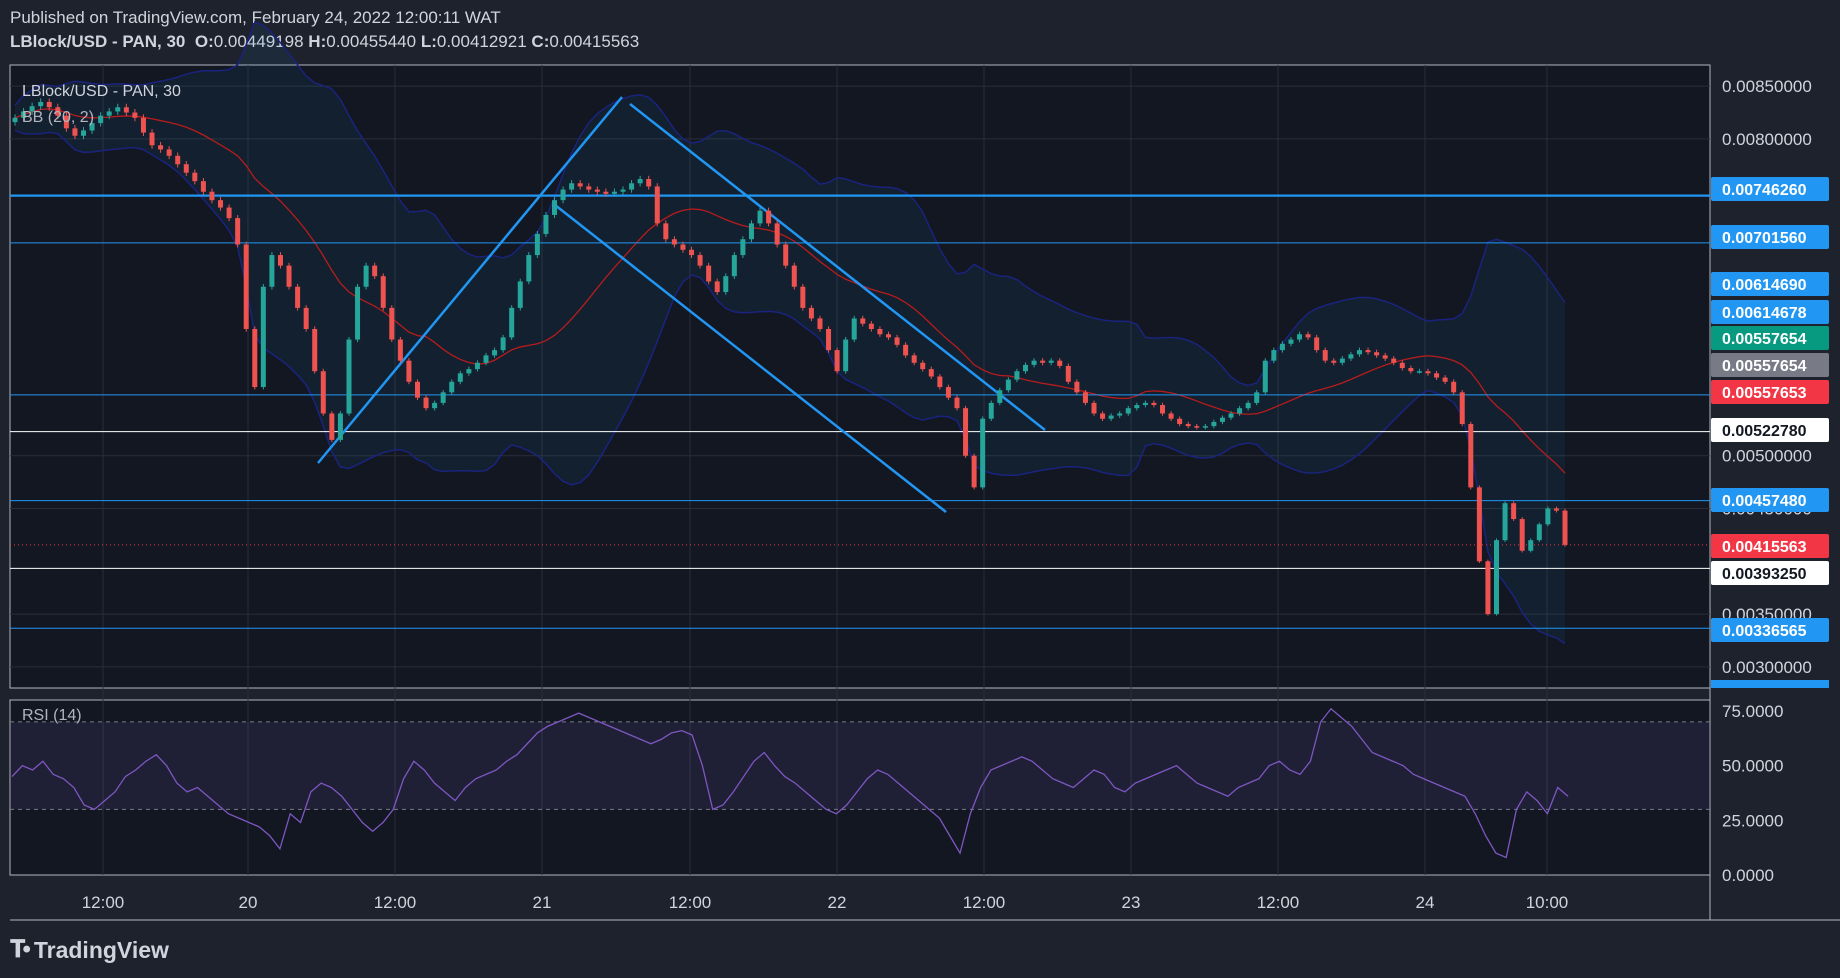  What do you see at coordinates (1764, 190) in the screenshot?
I see `price-tag-label: 0.00746260` at bounding box center [1764, 190].